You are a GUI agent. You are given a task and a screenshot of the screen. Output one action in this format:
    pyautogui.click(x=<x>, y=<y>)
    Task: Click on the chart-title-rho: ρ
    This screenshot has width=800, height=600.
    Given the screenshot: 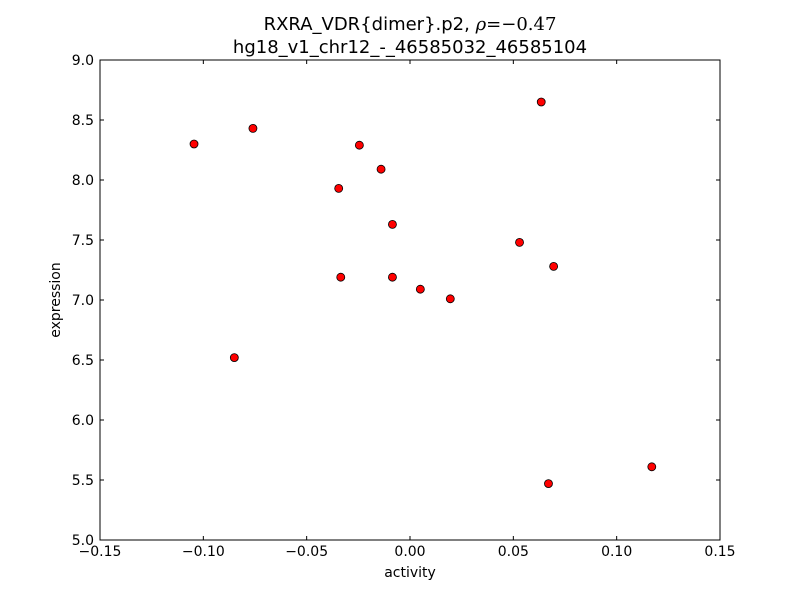 What is the action you would take?
    pyautogui.click(x=481, y=24)
    